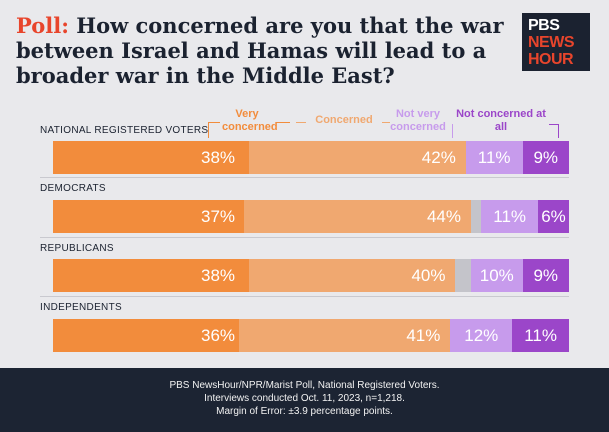 Image resolution: width=609 pixels, height=432 pixels. What do you see at coordinates (423, 335) in the screenshot?
I see `data-label-concerned: 41%` at bounding box center [423, 335].